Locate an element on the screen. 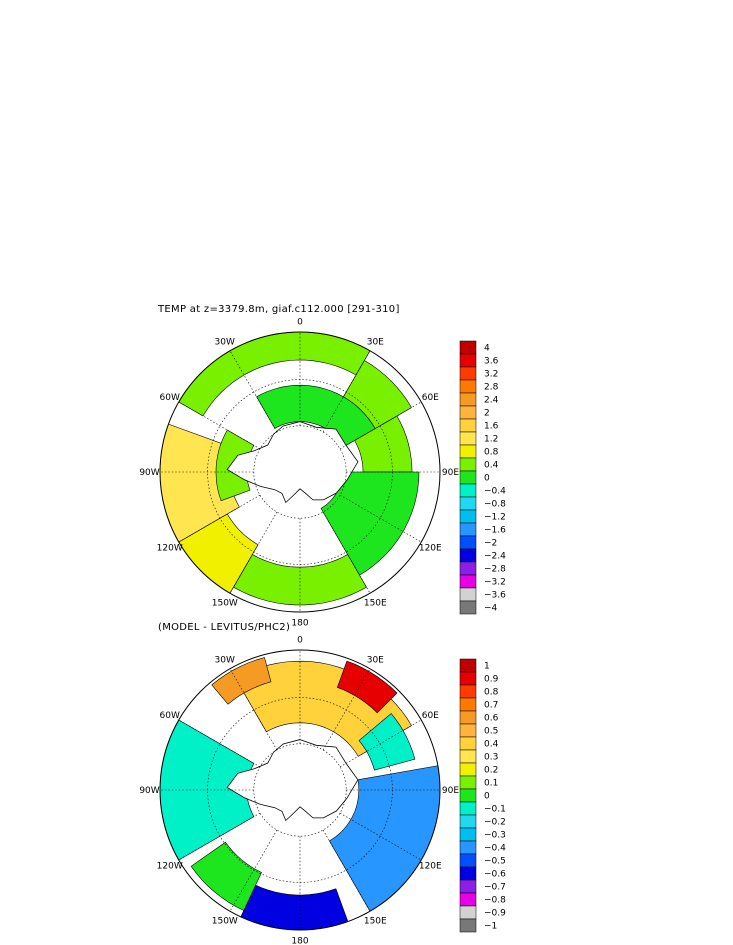  colorbar-label: −2.4 is located at coordinates (495, 557).